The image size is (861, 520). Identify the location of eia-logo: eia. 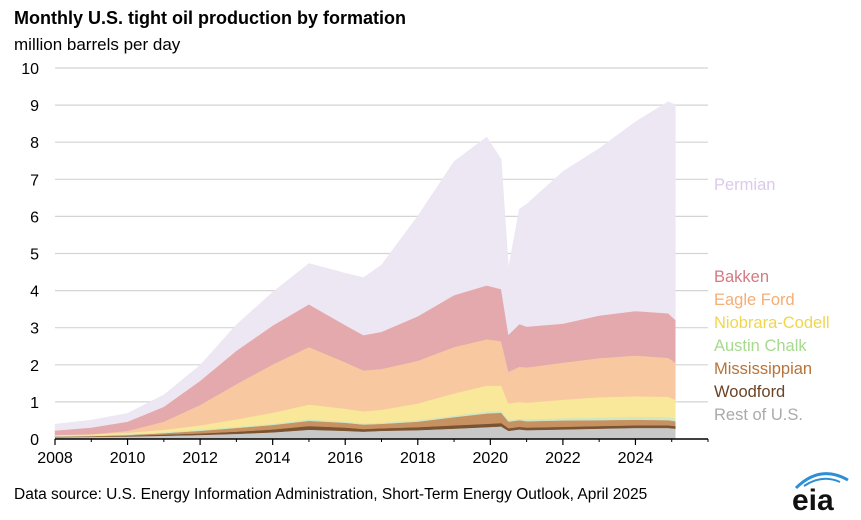
(820, 494).